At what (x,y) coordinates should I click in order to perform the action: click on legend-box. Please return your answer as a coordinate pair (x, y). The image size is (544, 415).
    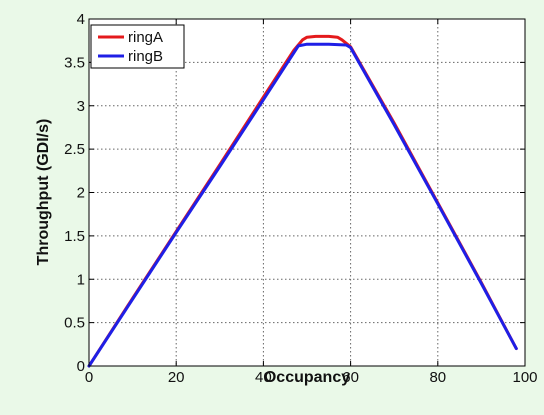
    Looking at the image, I should click on (137, 46).